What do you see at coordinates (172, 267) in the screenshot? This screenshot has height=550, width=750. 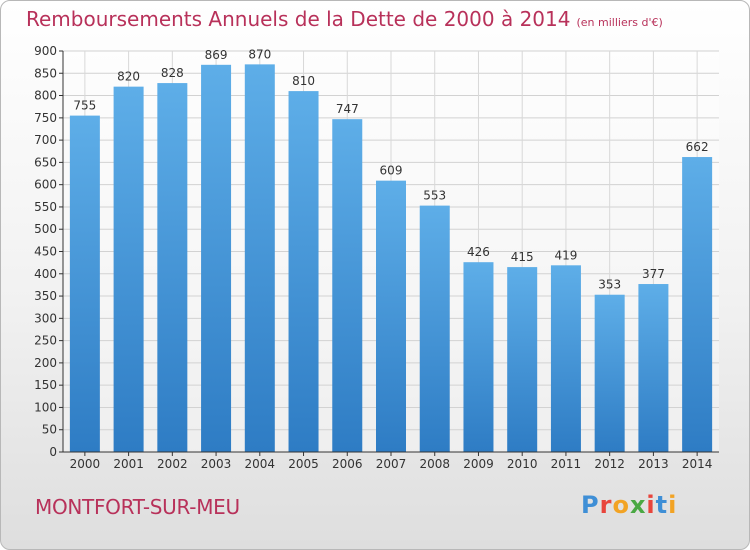 I see `bar-2002` at bounding box center [172, 267].